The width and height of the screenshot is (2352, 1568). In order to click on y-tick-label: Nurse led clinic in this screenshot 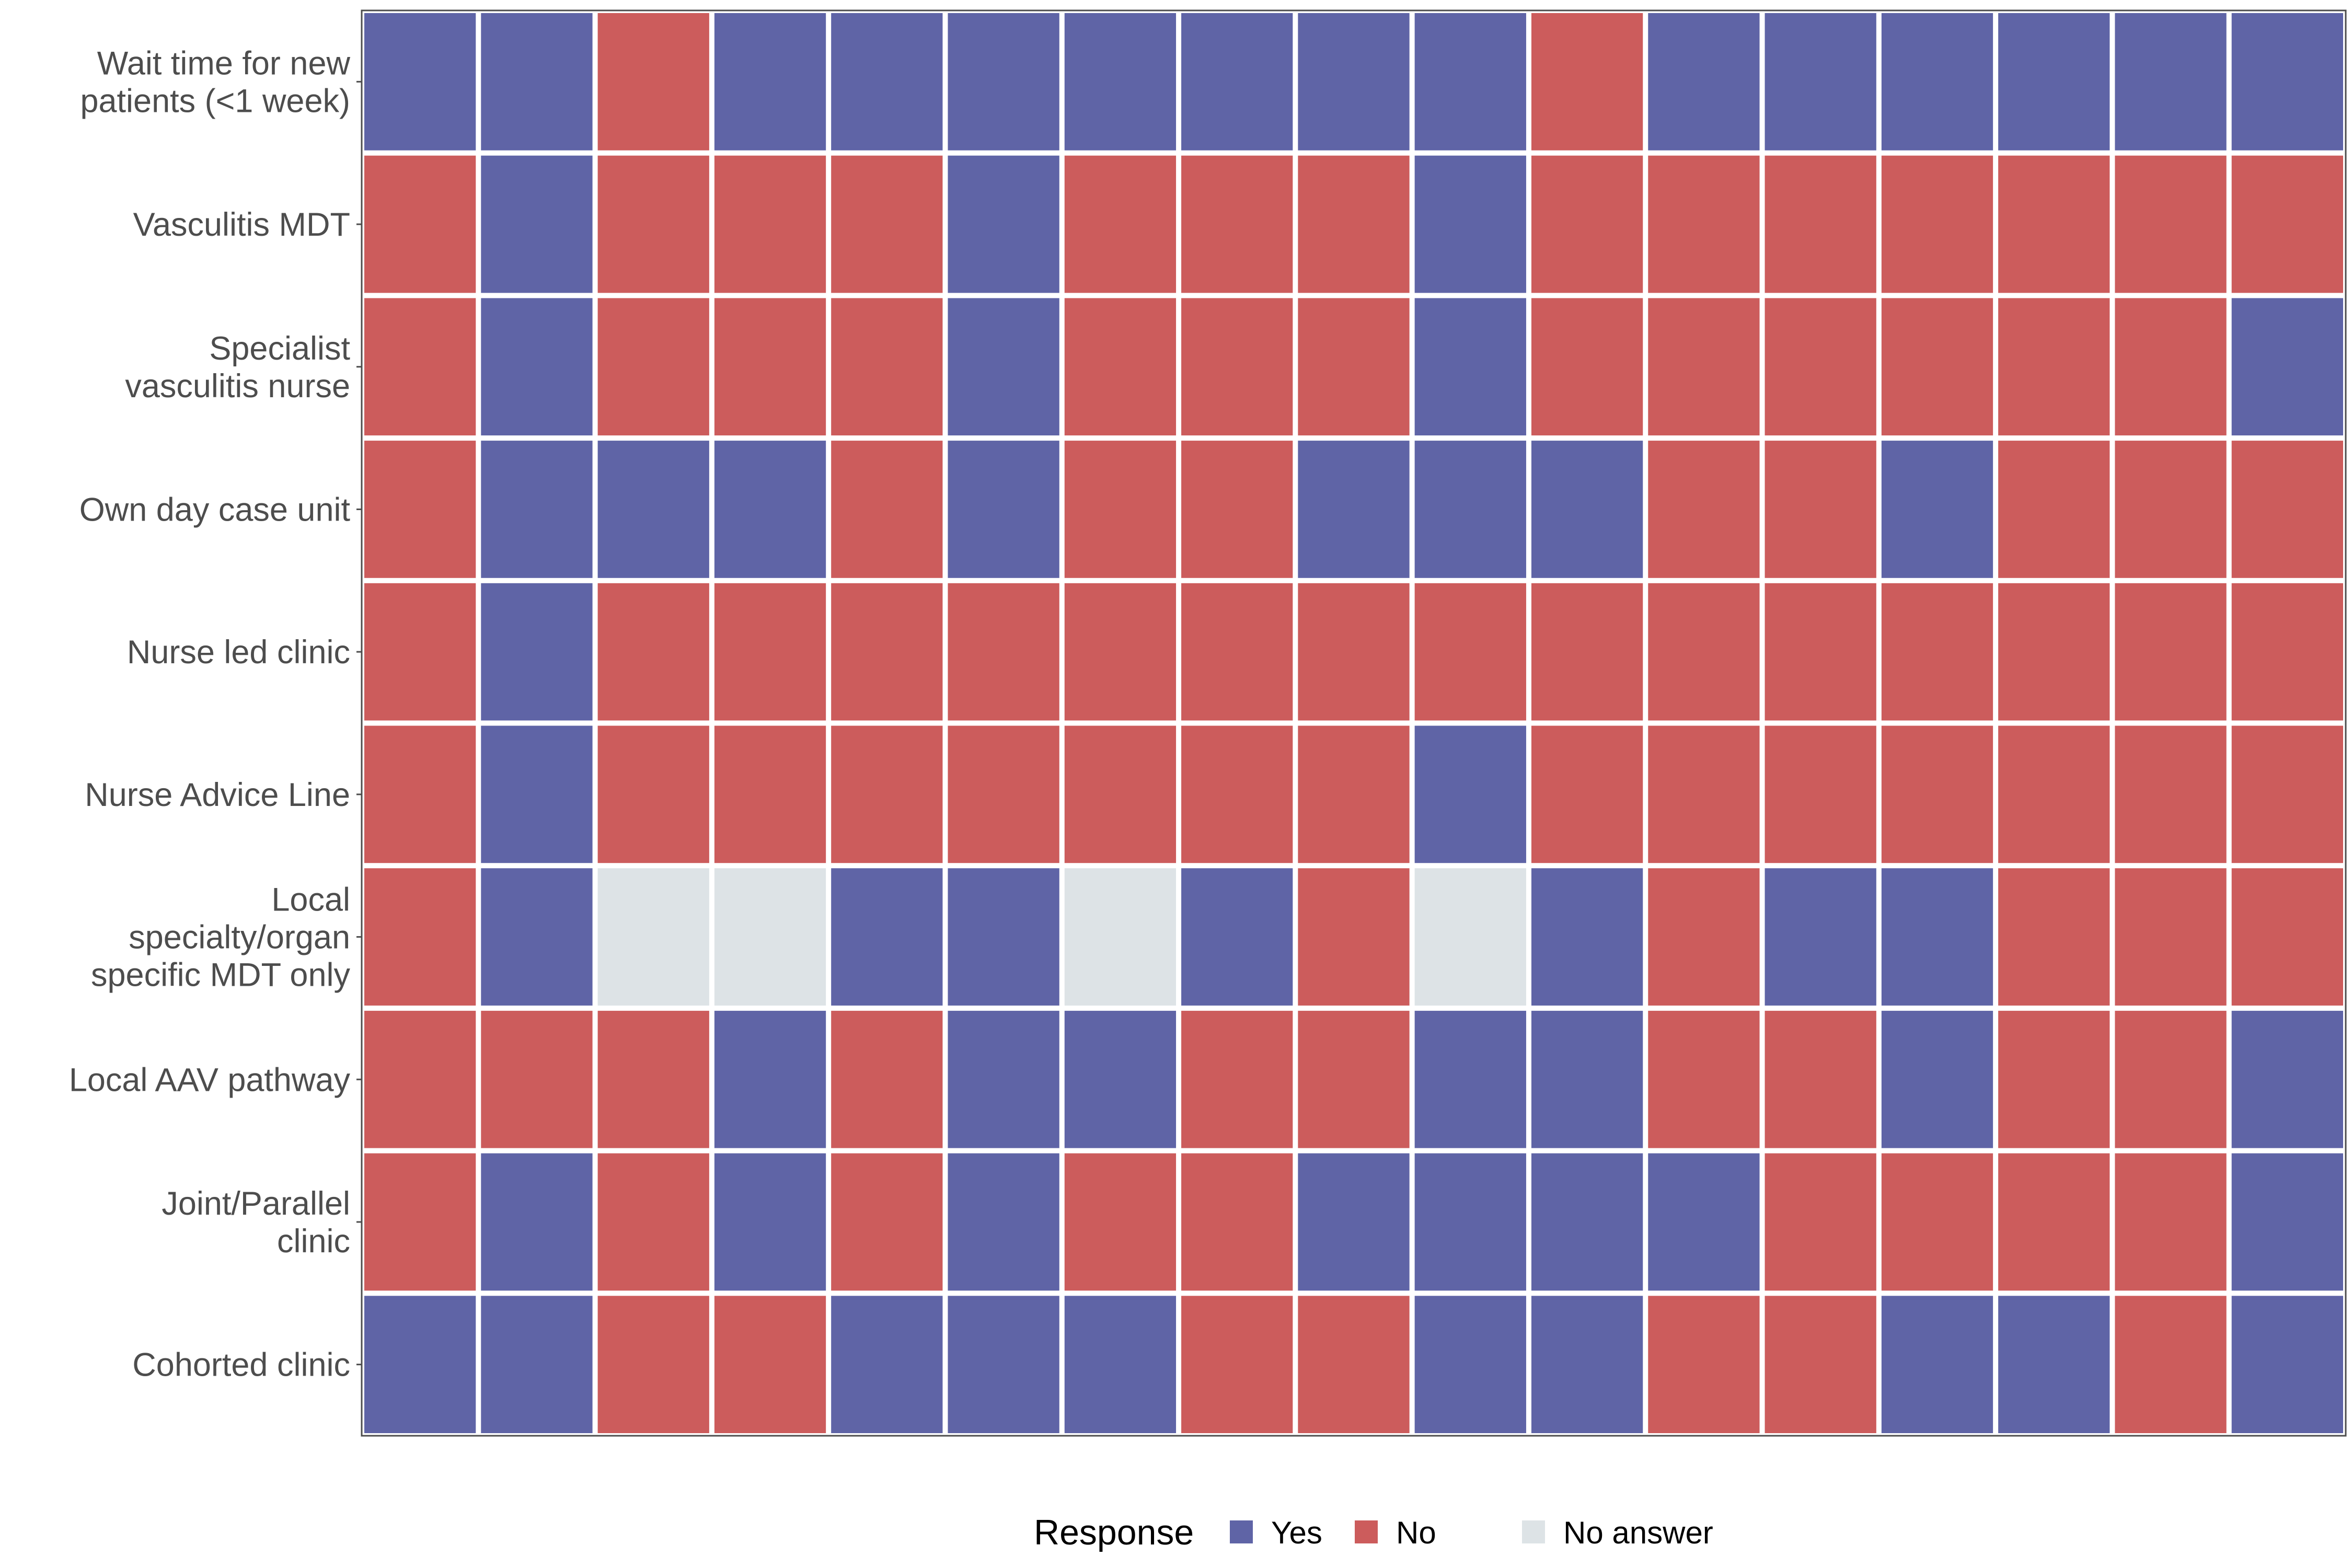, I will do `click(238, 652)`.